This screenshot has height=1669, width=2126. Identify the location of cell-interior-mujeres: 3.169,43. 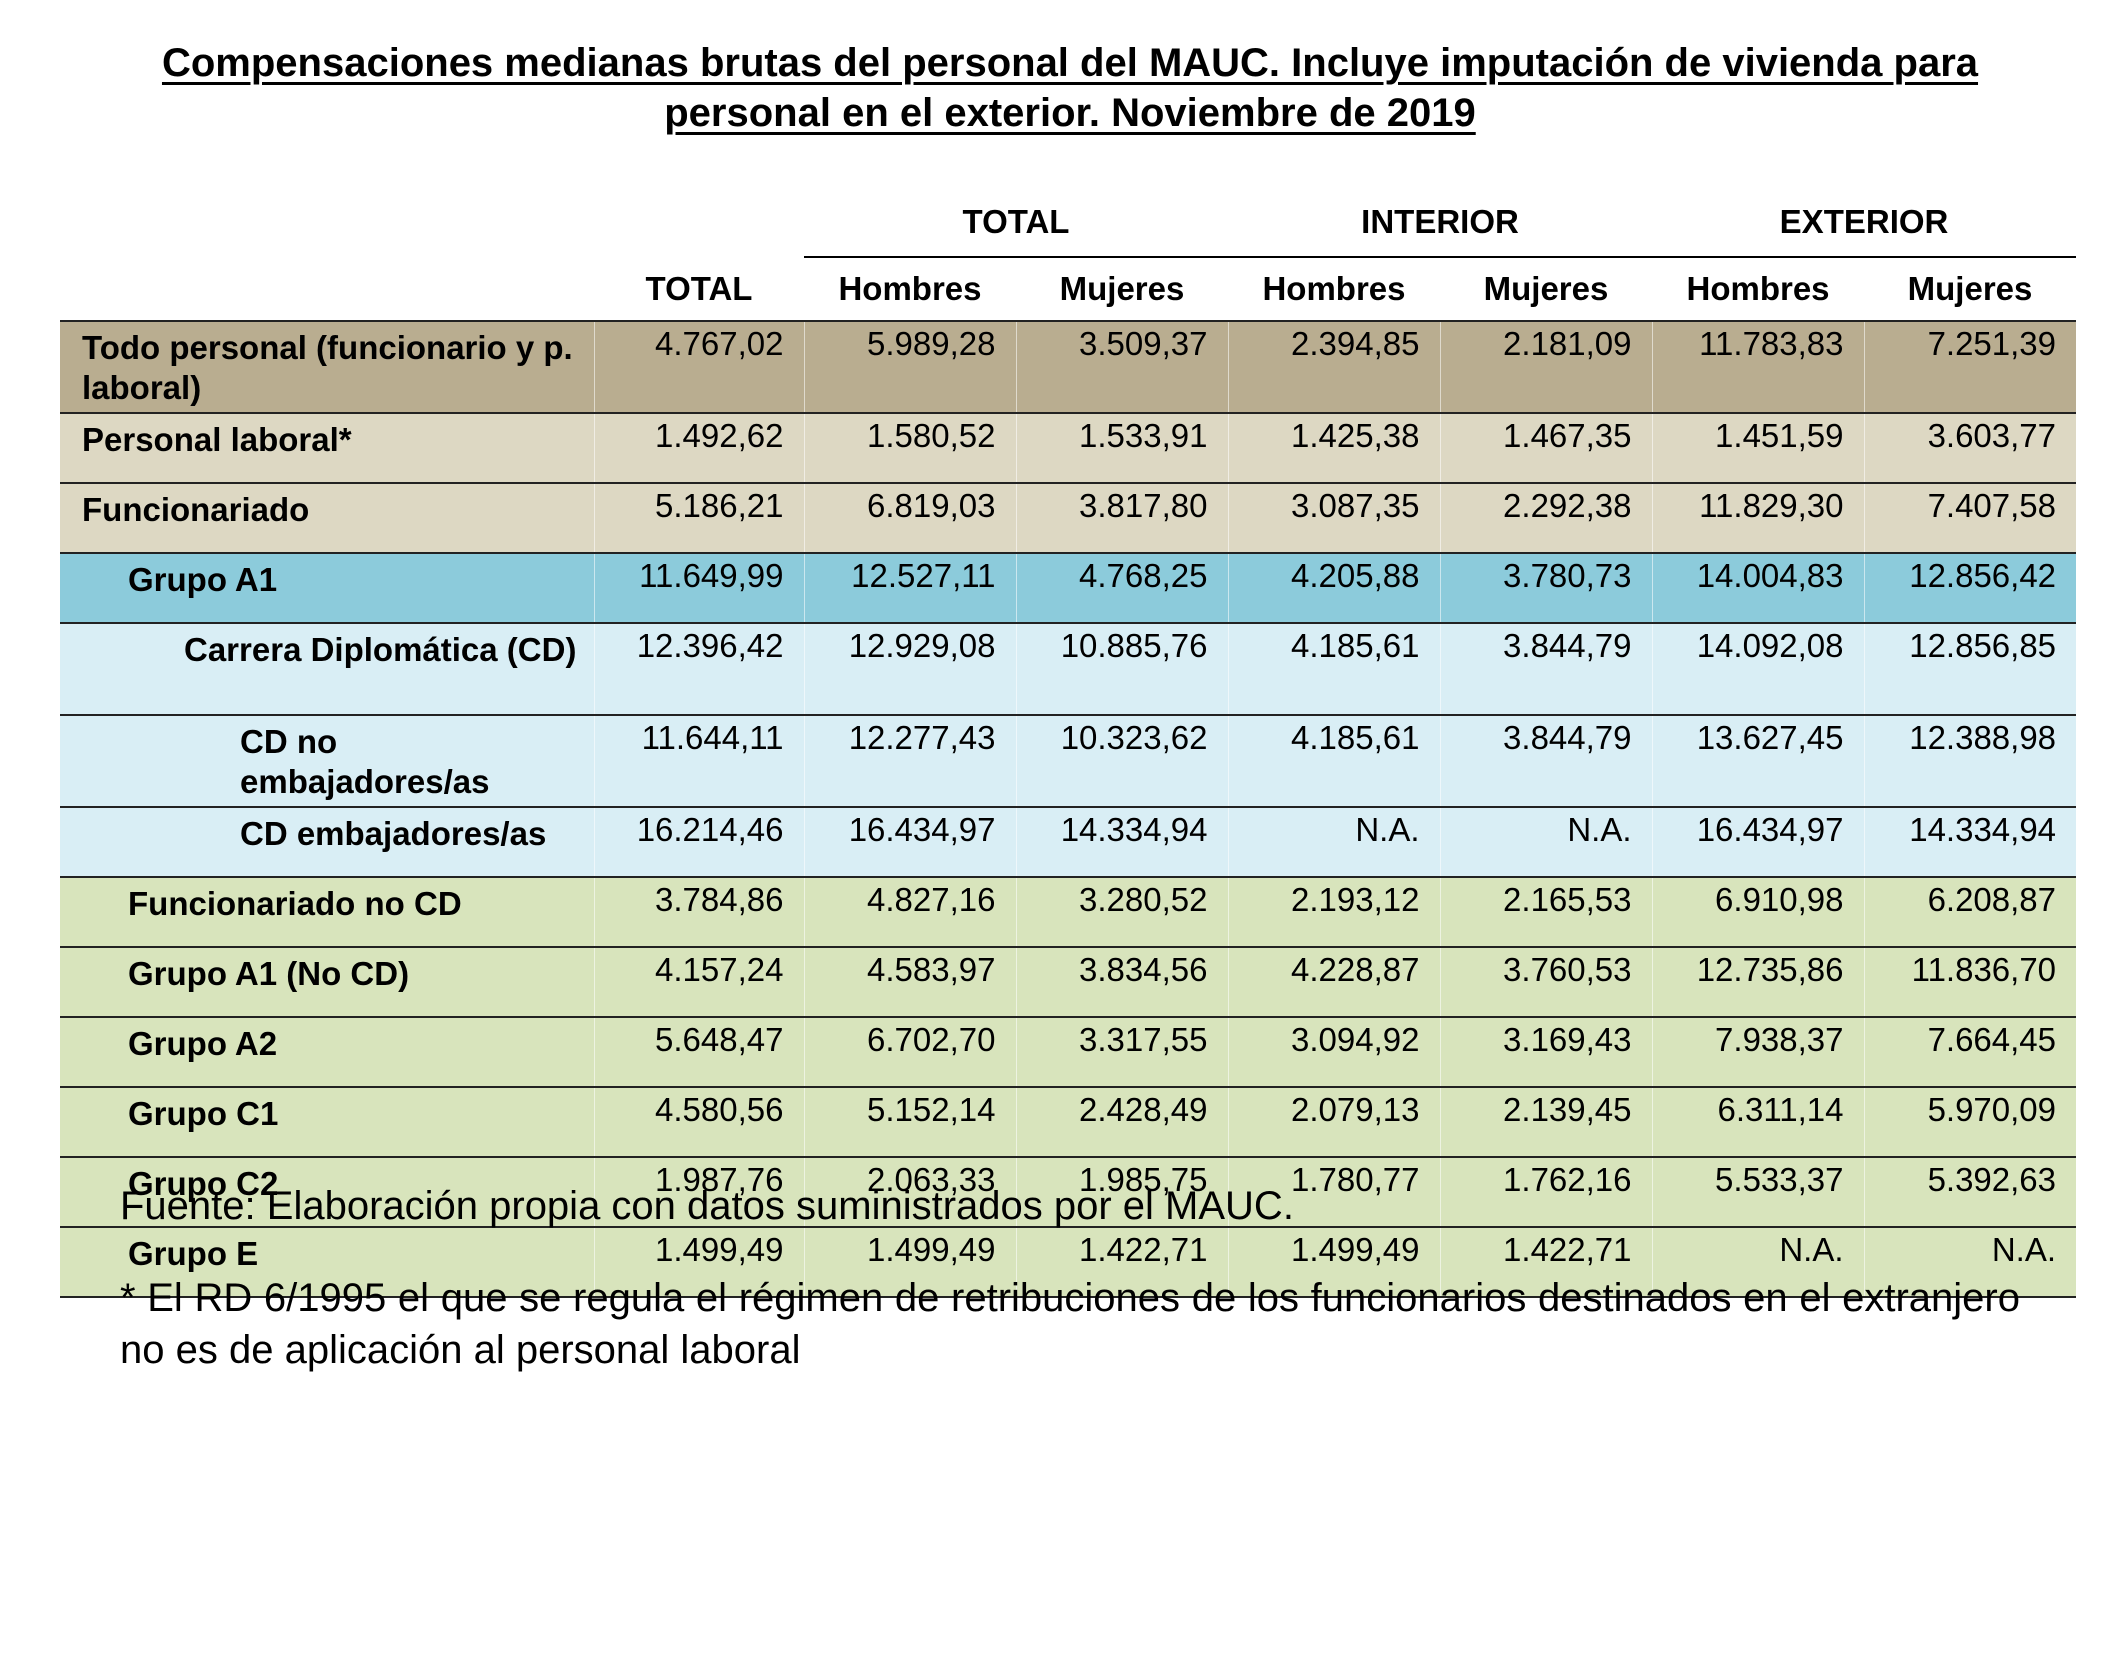
(1546, 1051).